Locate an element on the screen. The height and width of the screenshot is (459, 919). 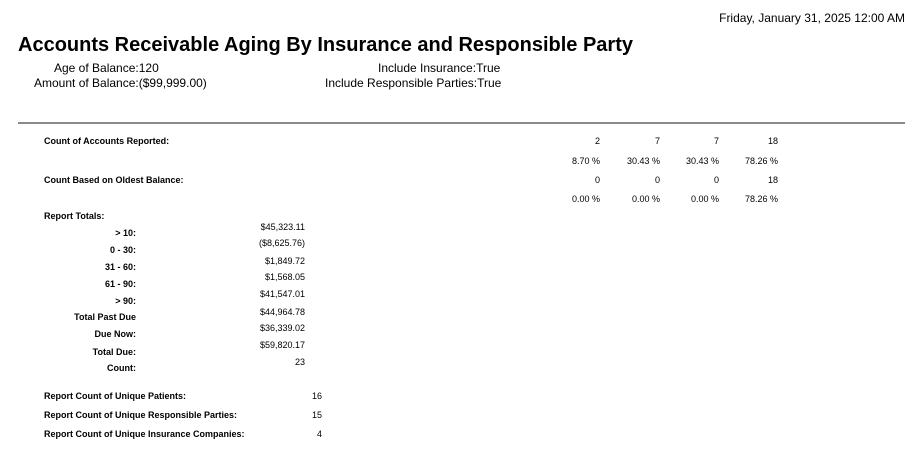
count-oldest-label: Count Based on Oldest Balance: is located at coordinates (114, 180).